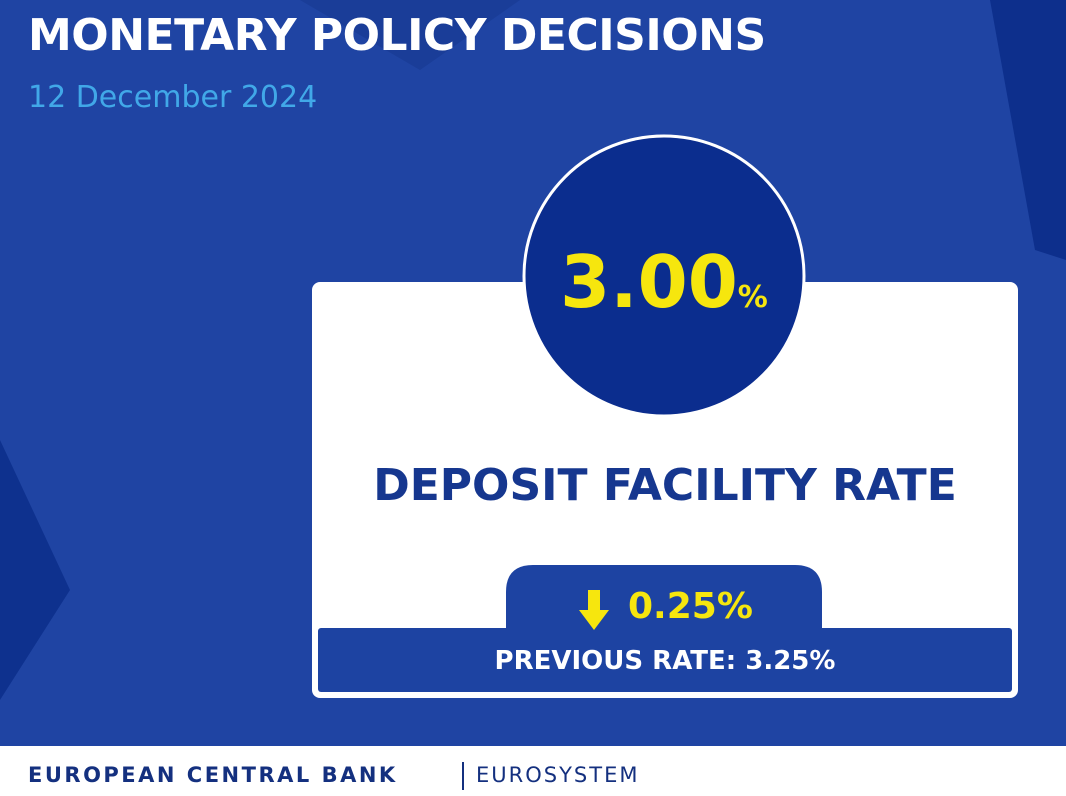 Image resolution: width=1066 pixels, height=796 pixels. I want to click on rate-value: 3.00, so click(649, 282).